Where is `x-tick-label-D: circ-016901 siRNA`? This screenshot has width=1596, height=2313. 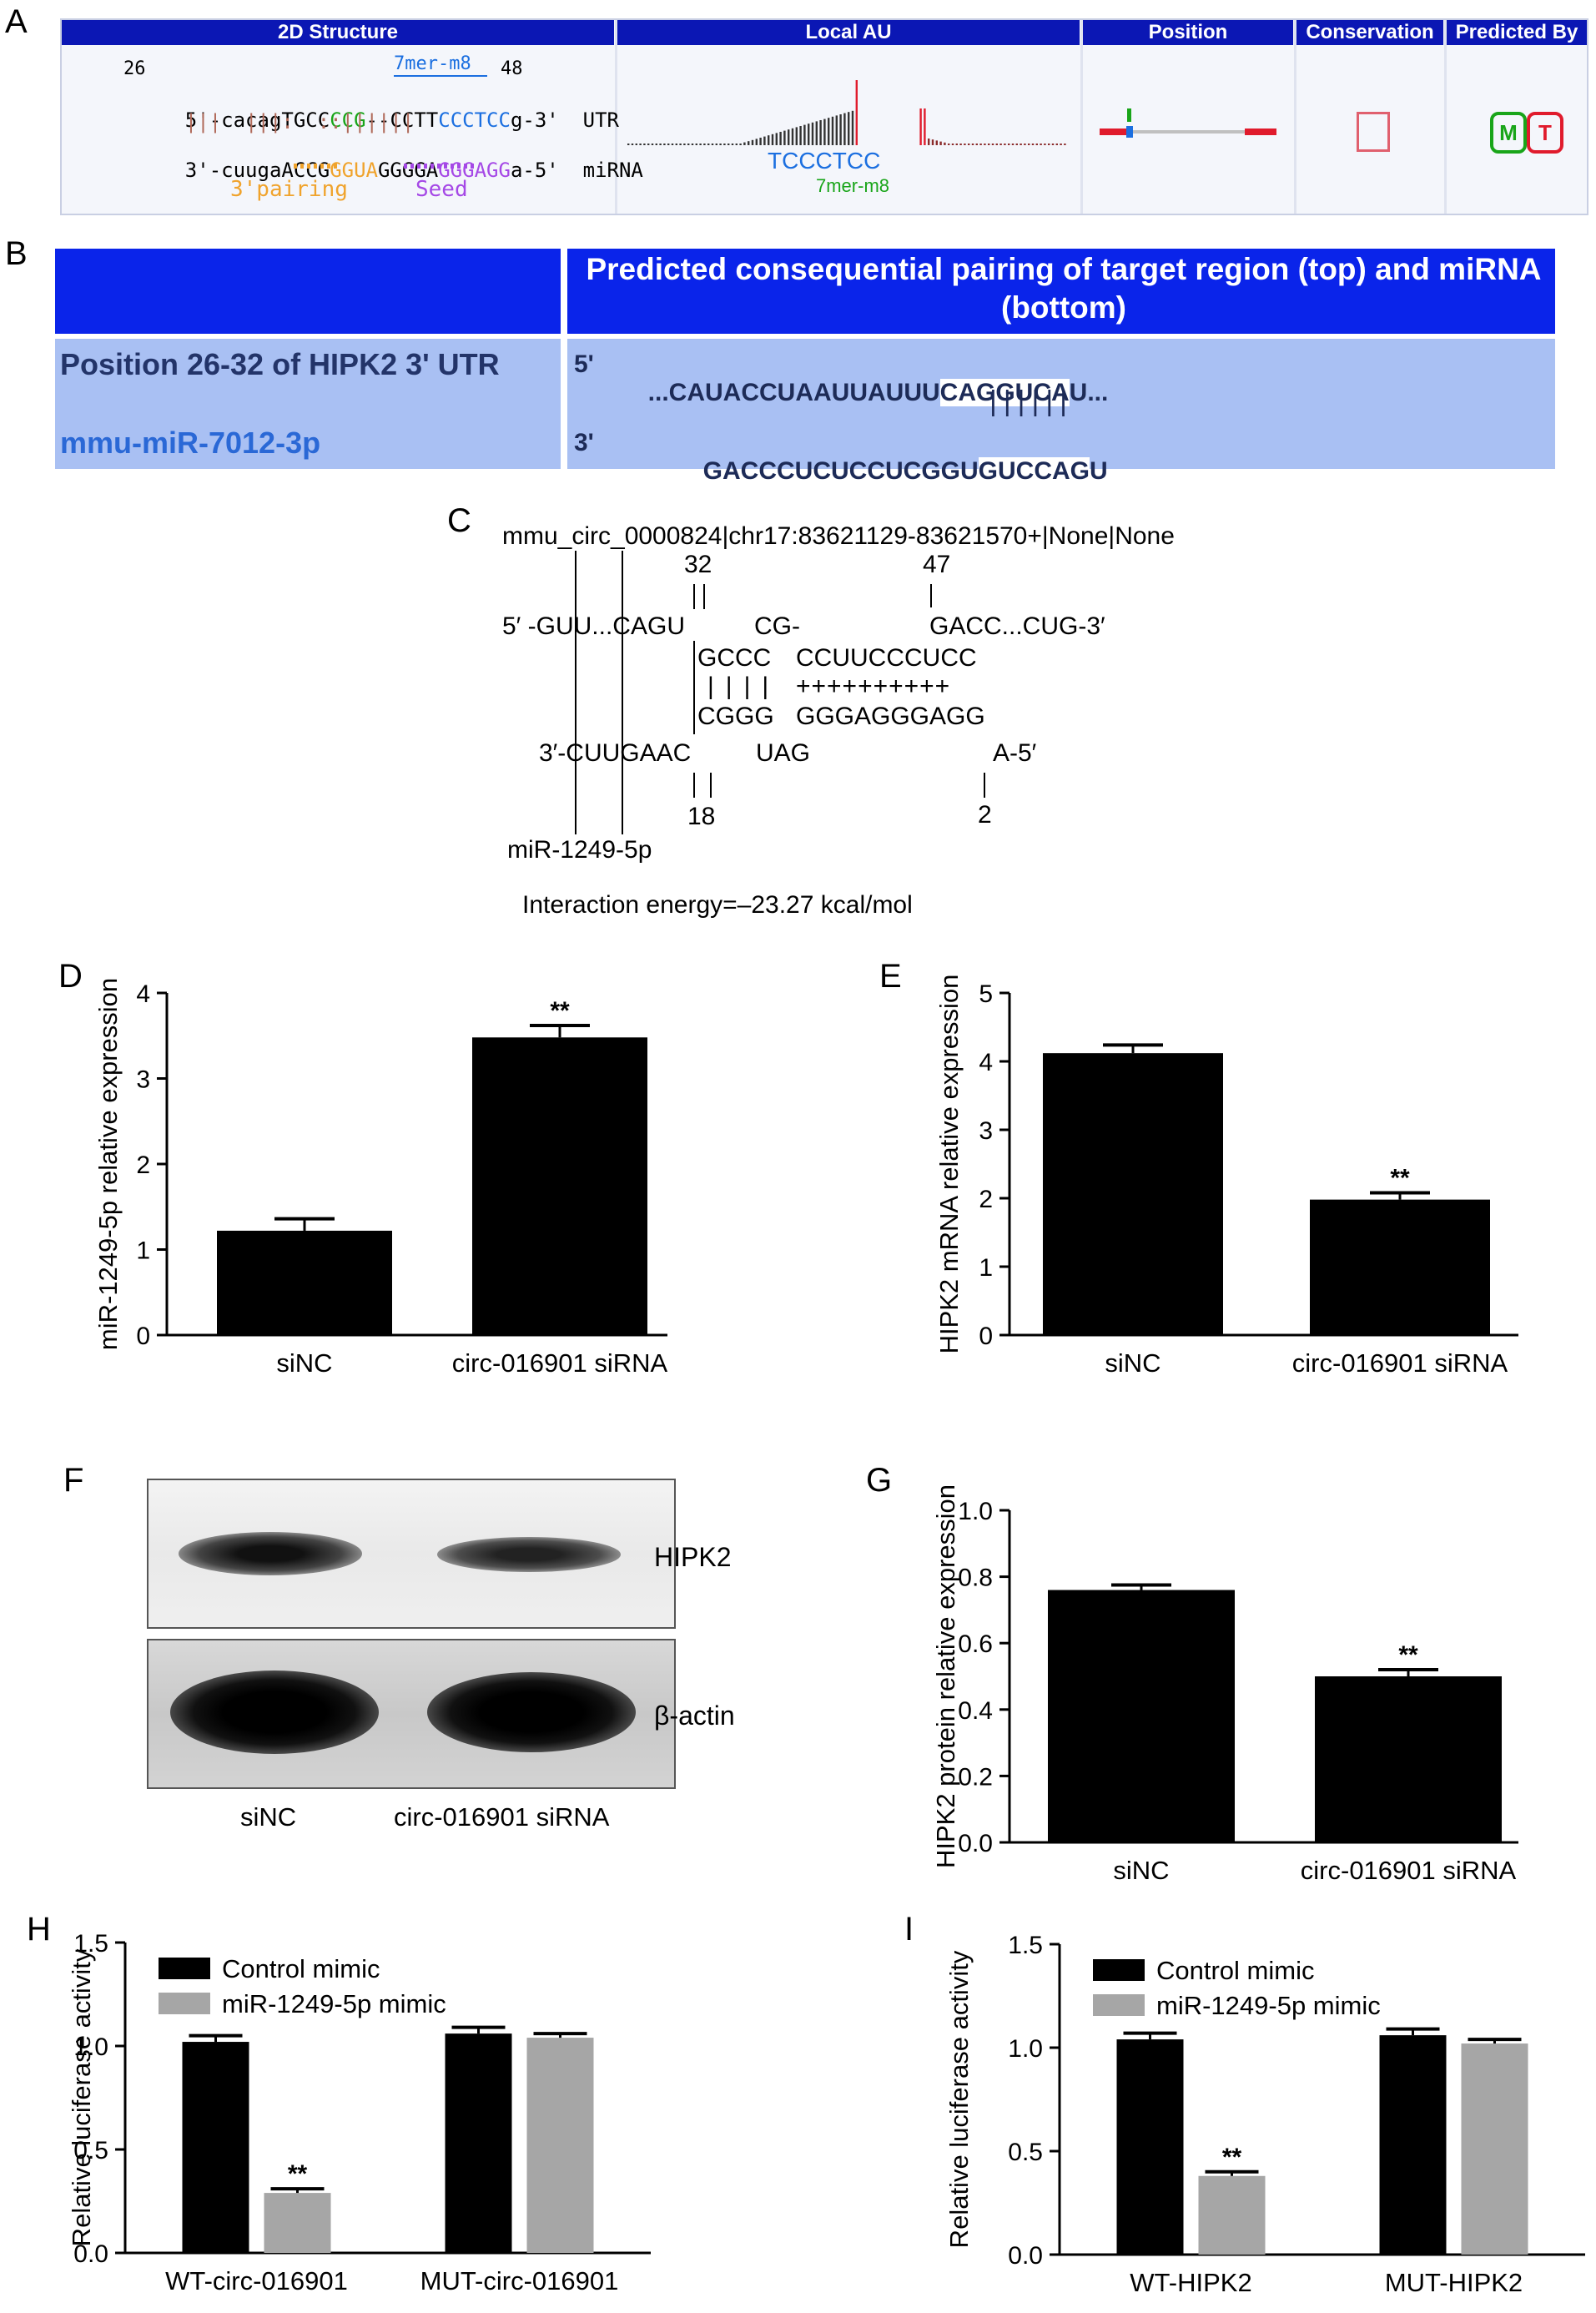 x-tick-label-D: circ-016901 siRNA is located at coordinates (560, 1363).